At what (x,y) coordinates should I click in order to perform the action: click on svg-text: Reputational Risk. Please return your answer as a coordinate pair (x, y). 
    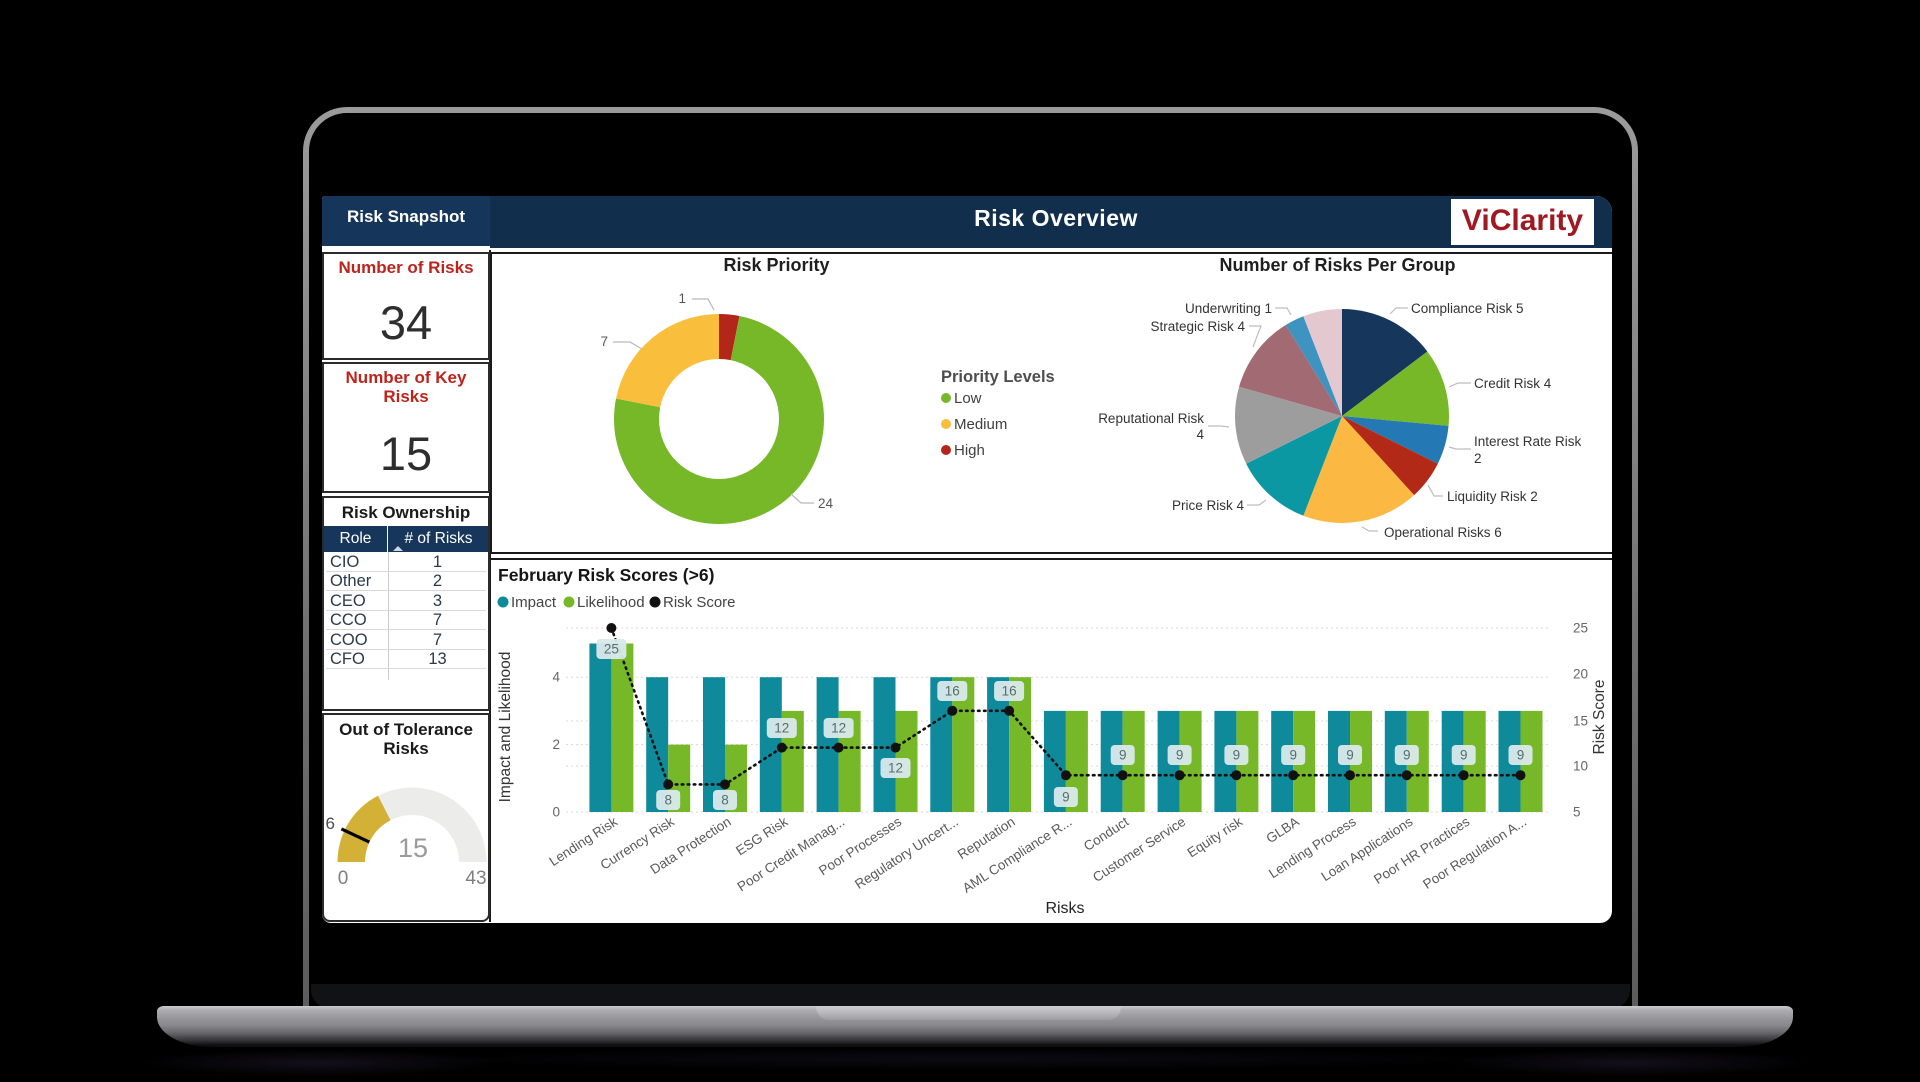
    Looking at the image, I should click on (1151, 418).